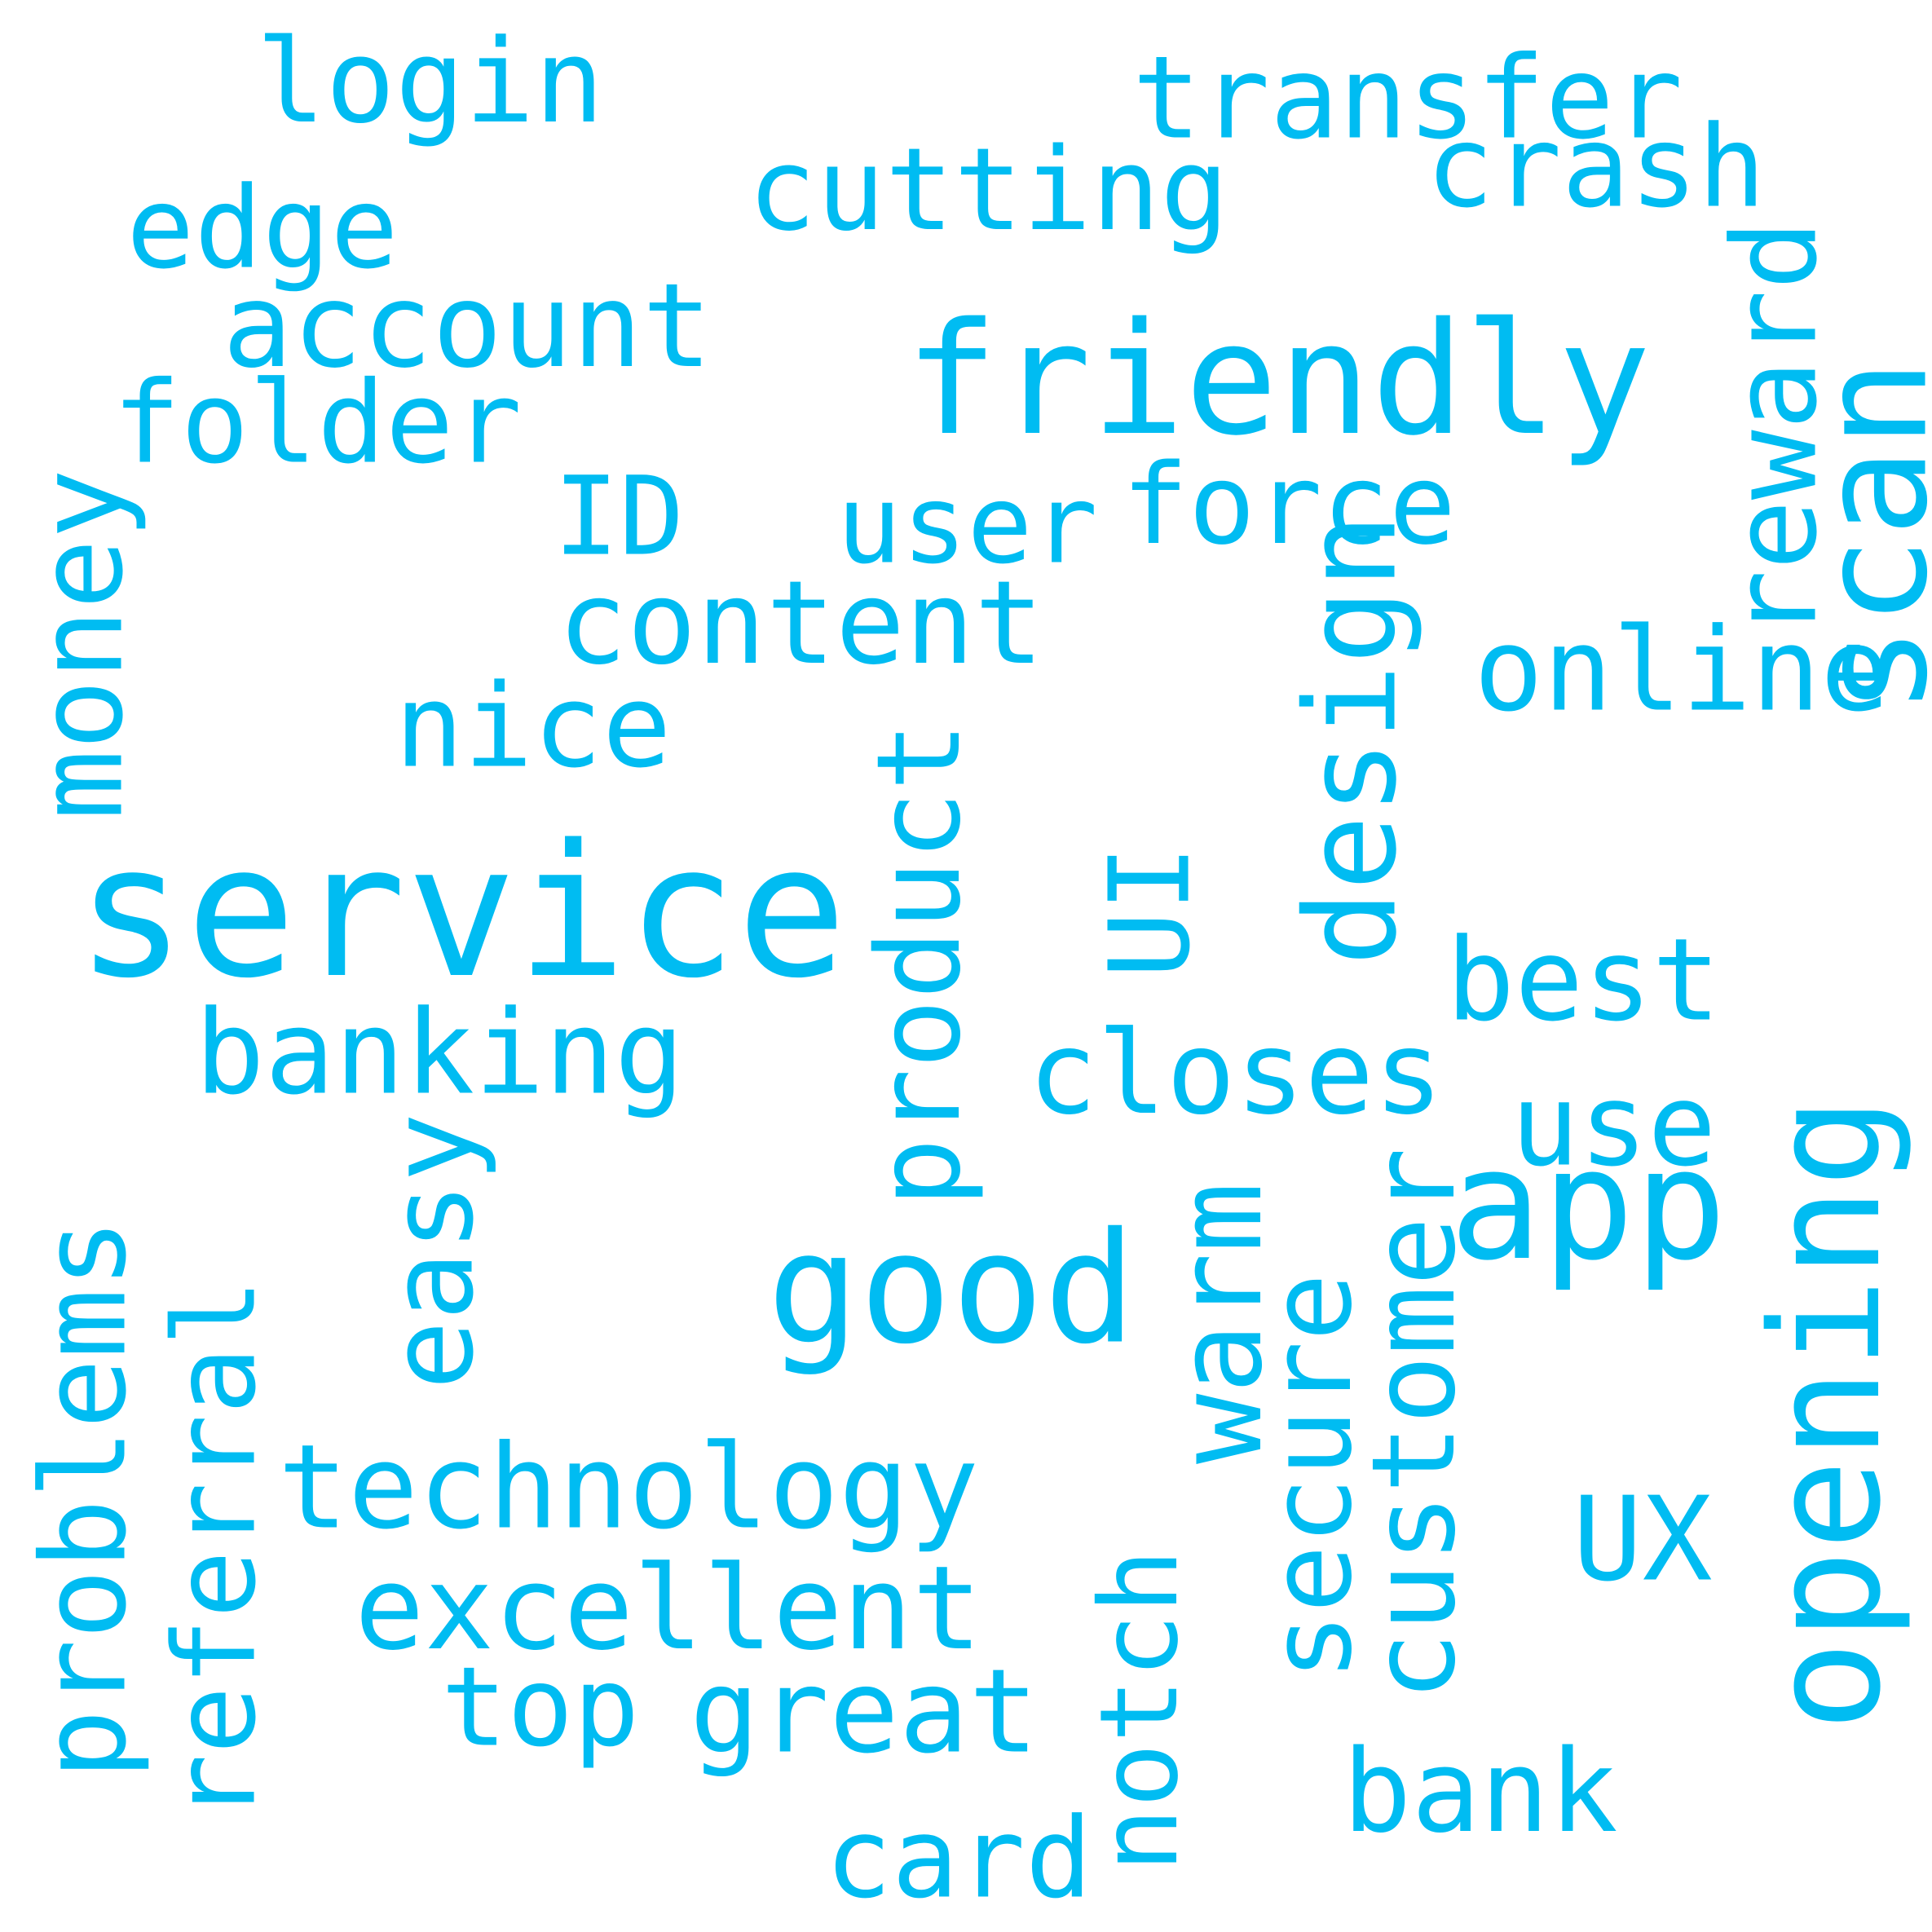  Describe the element at coordinates (317, 422) in the screenshot. I see `word-folder: folder` at that location.